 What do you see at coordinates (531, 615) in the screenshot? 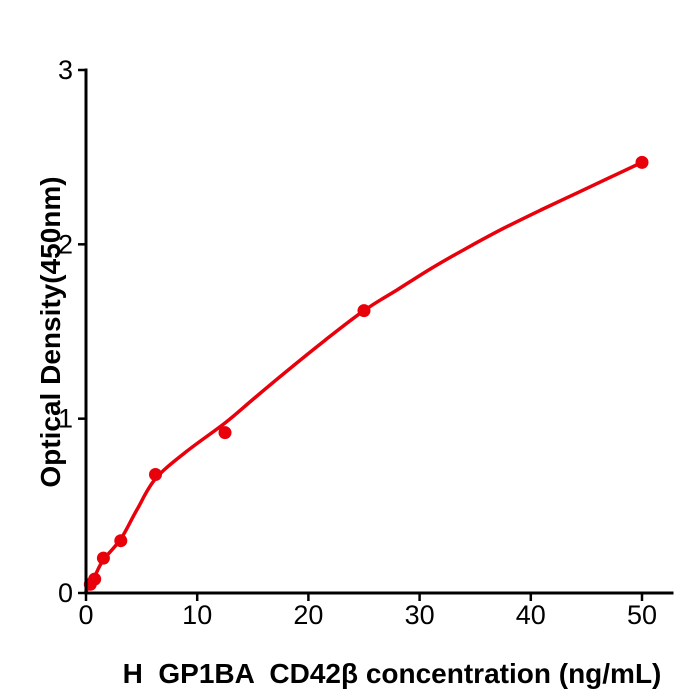
I see `x-tick-label: 40` at bounding box center [531, 615].